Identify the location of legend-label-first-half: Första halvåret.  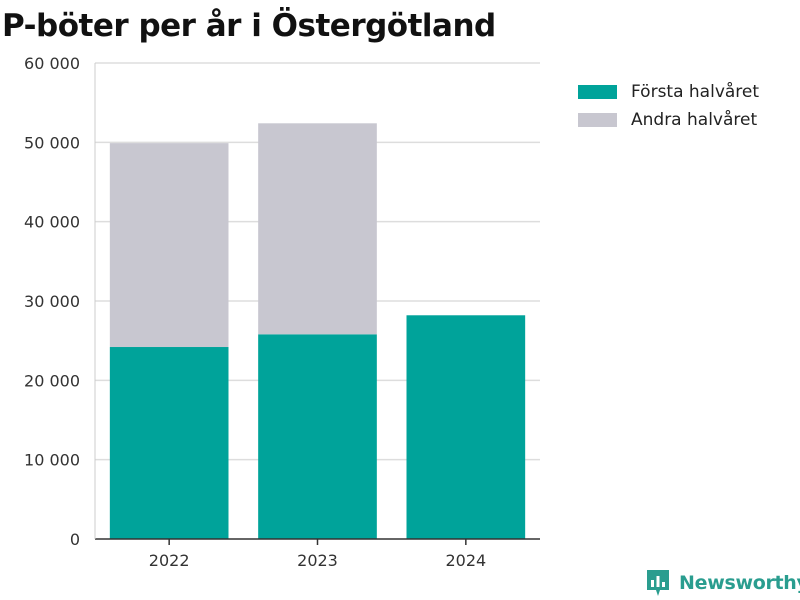
(695, 92).